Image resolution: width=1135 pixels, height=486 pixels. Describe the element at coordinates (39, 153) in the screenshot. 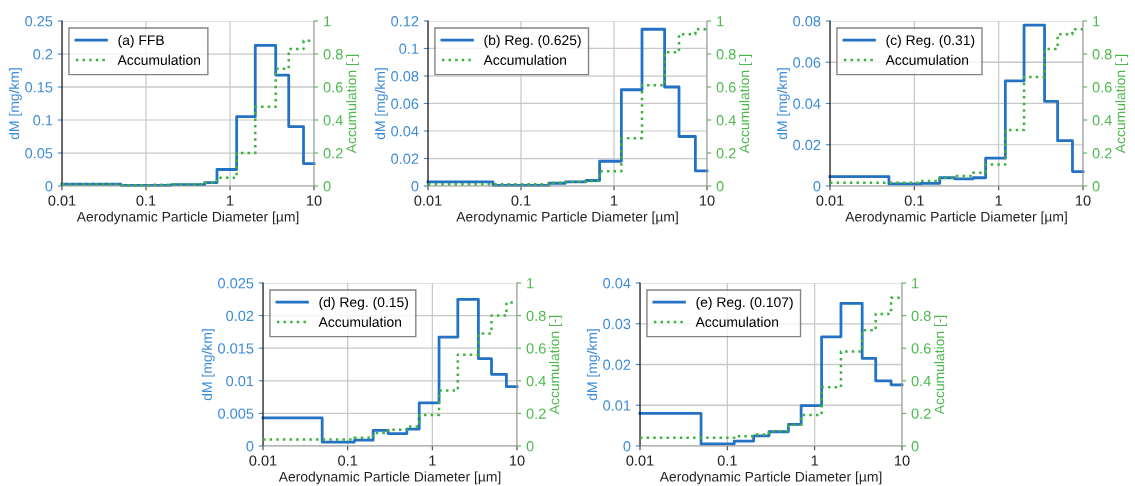

I see `y-tick-label: 0.05` at that location.